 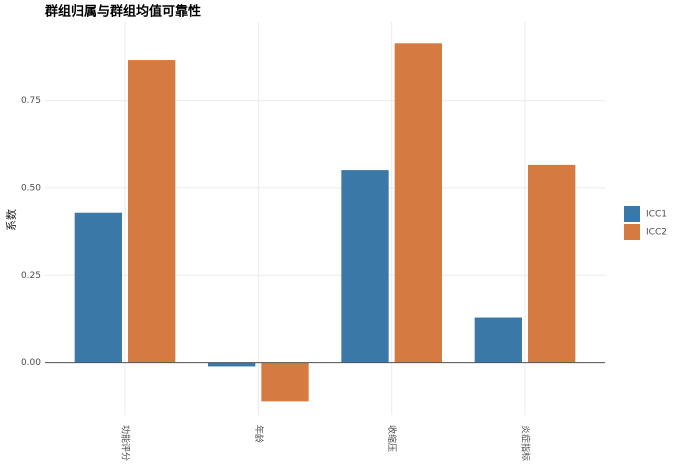 I want to click on chart-title: 群组归属与群组均值可靠性, so click(x=123, y=12).